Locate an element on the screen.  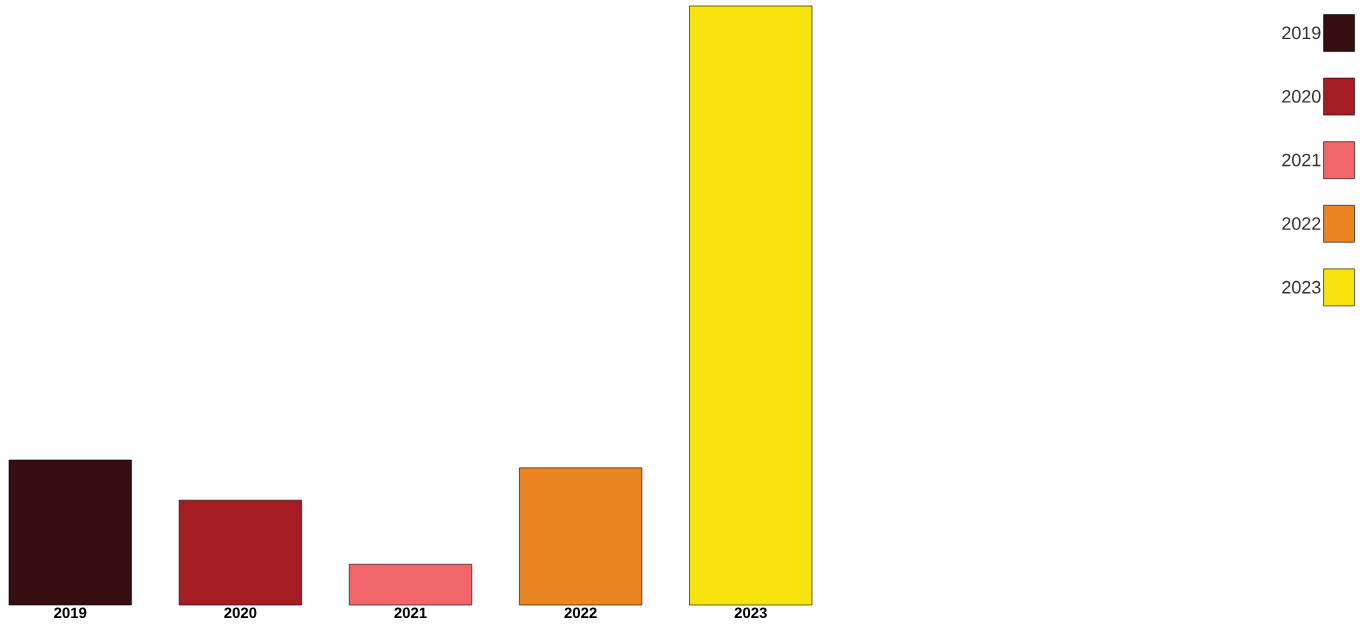
legend-label: 2021 is located at coordinates (1301, 160).